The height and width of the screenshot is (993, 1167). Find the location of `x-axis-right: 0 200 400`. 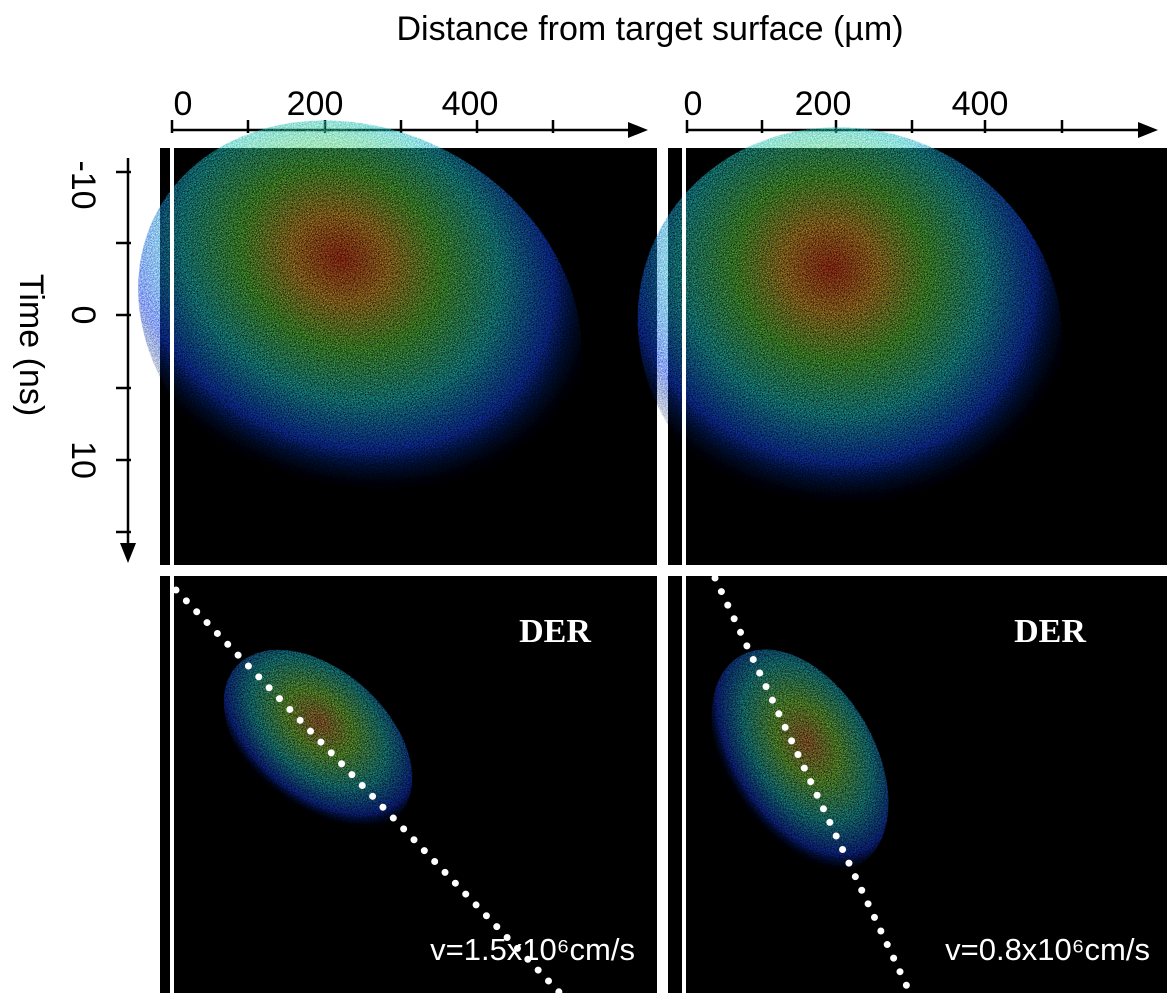

x-axis-right: 0 200 400 is located at coordinates (921, 111).